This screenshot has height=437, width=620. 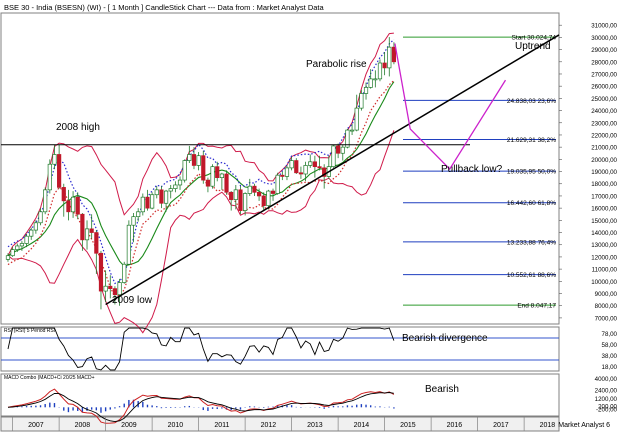 I want to click on rsi-pane-frame, so click(x=280, y=349).